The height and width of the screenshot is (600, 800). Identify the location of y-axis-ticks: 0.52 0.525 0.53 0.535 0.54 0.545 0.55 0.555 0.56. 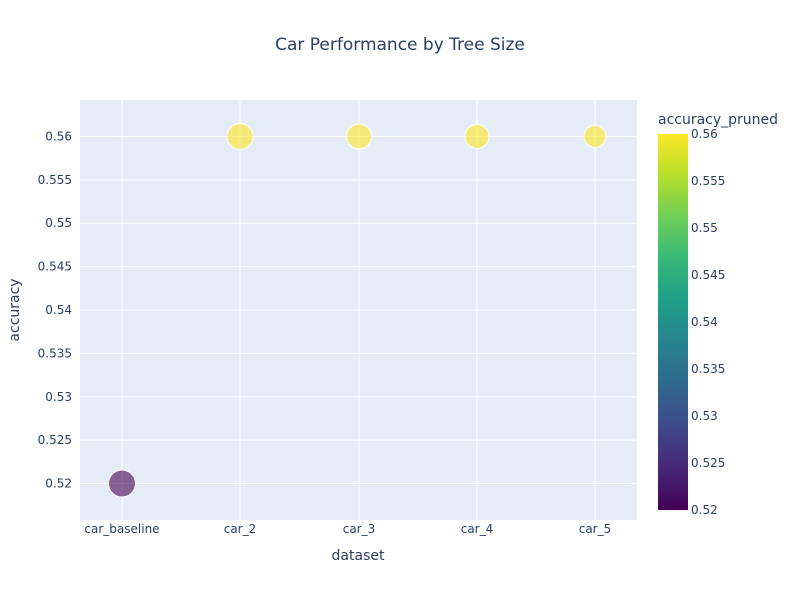
(55, 309).